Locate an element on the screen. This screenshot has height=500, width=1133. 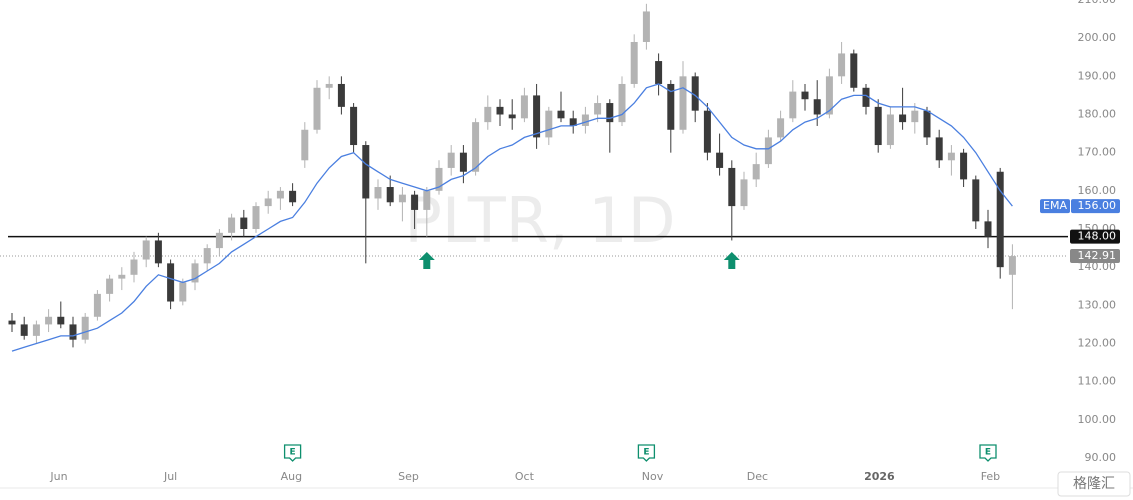
ema-value-label: 156.00 is located at coordinates (1097, 205).